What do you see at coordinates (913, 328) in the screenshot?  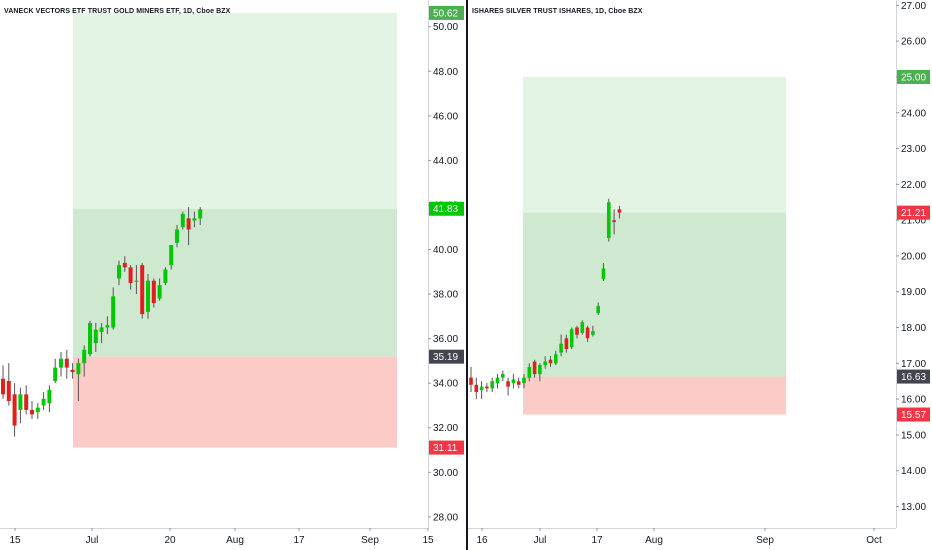 I see `price-tick-label: 18.00` at bounding box center [913, 328].